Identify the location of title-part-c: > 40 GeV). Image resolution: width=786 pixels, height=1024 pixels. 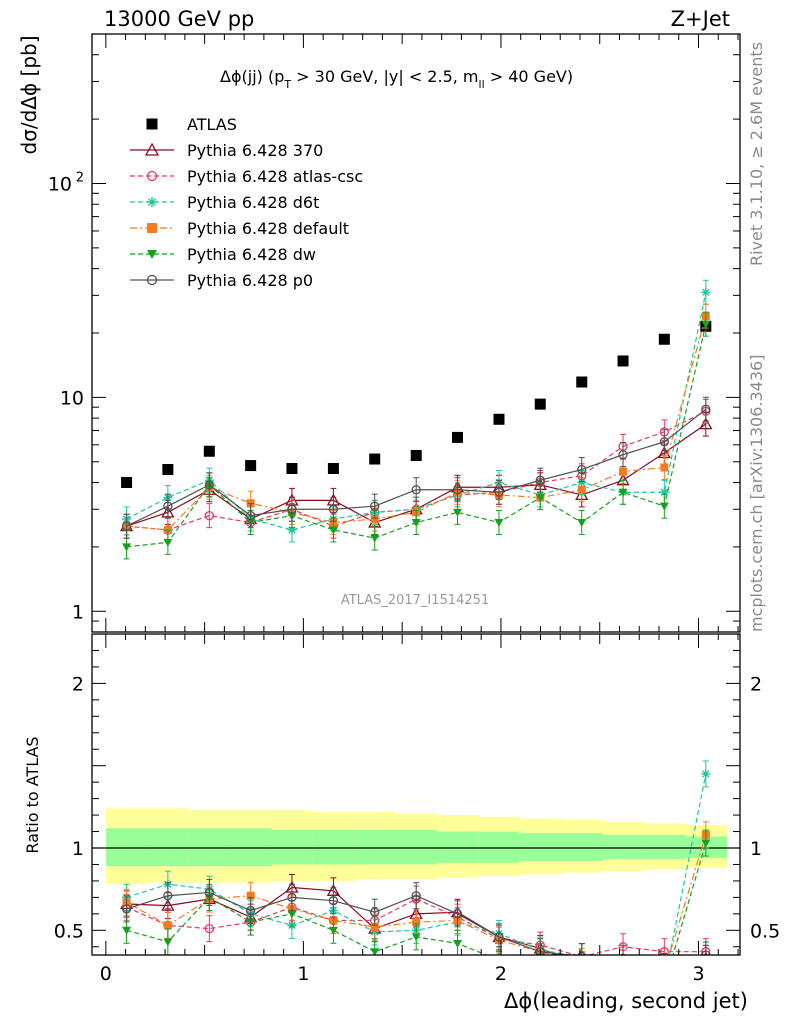
(529, 76).